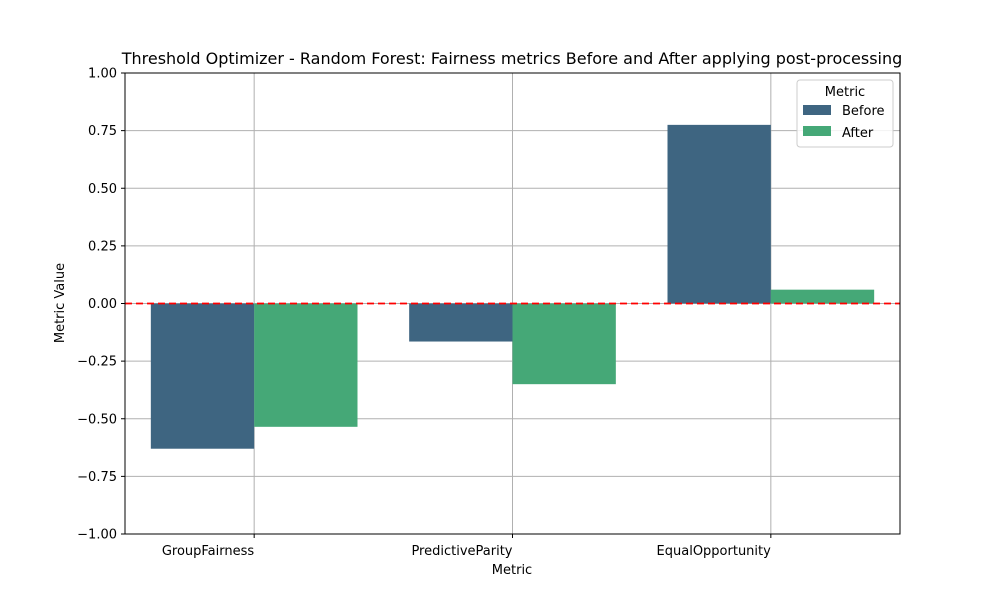 This screenshot has width=1000, height=600. Describe the element at coordinates (719, 214) in the screenshot. I see `bar-before-equalopportunity` at that location.